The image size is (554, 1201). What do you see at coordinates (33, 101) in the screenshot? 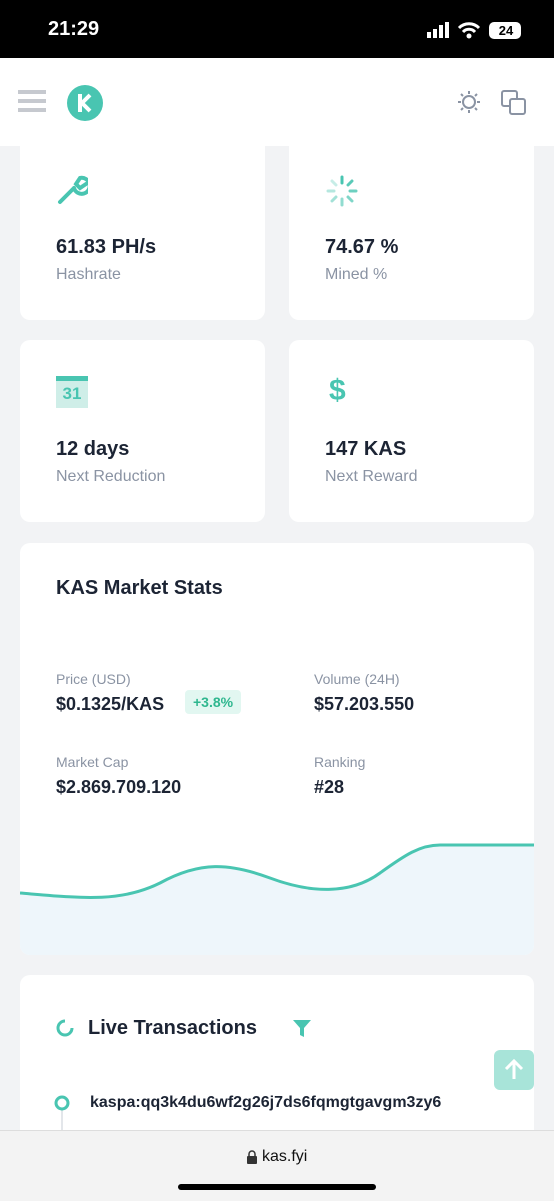
I see `menu-button` at bounding box center [33, 101].